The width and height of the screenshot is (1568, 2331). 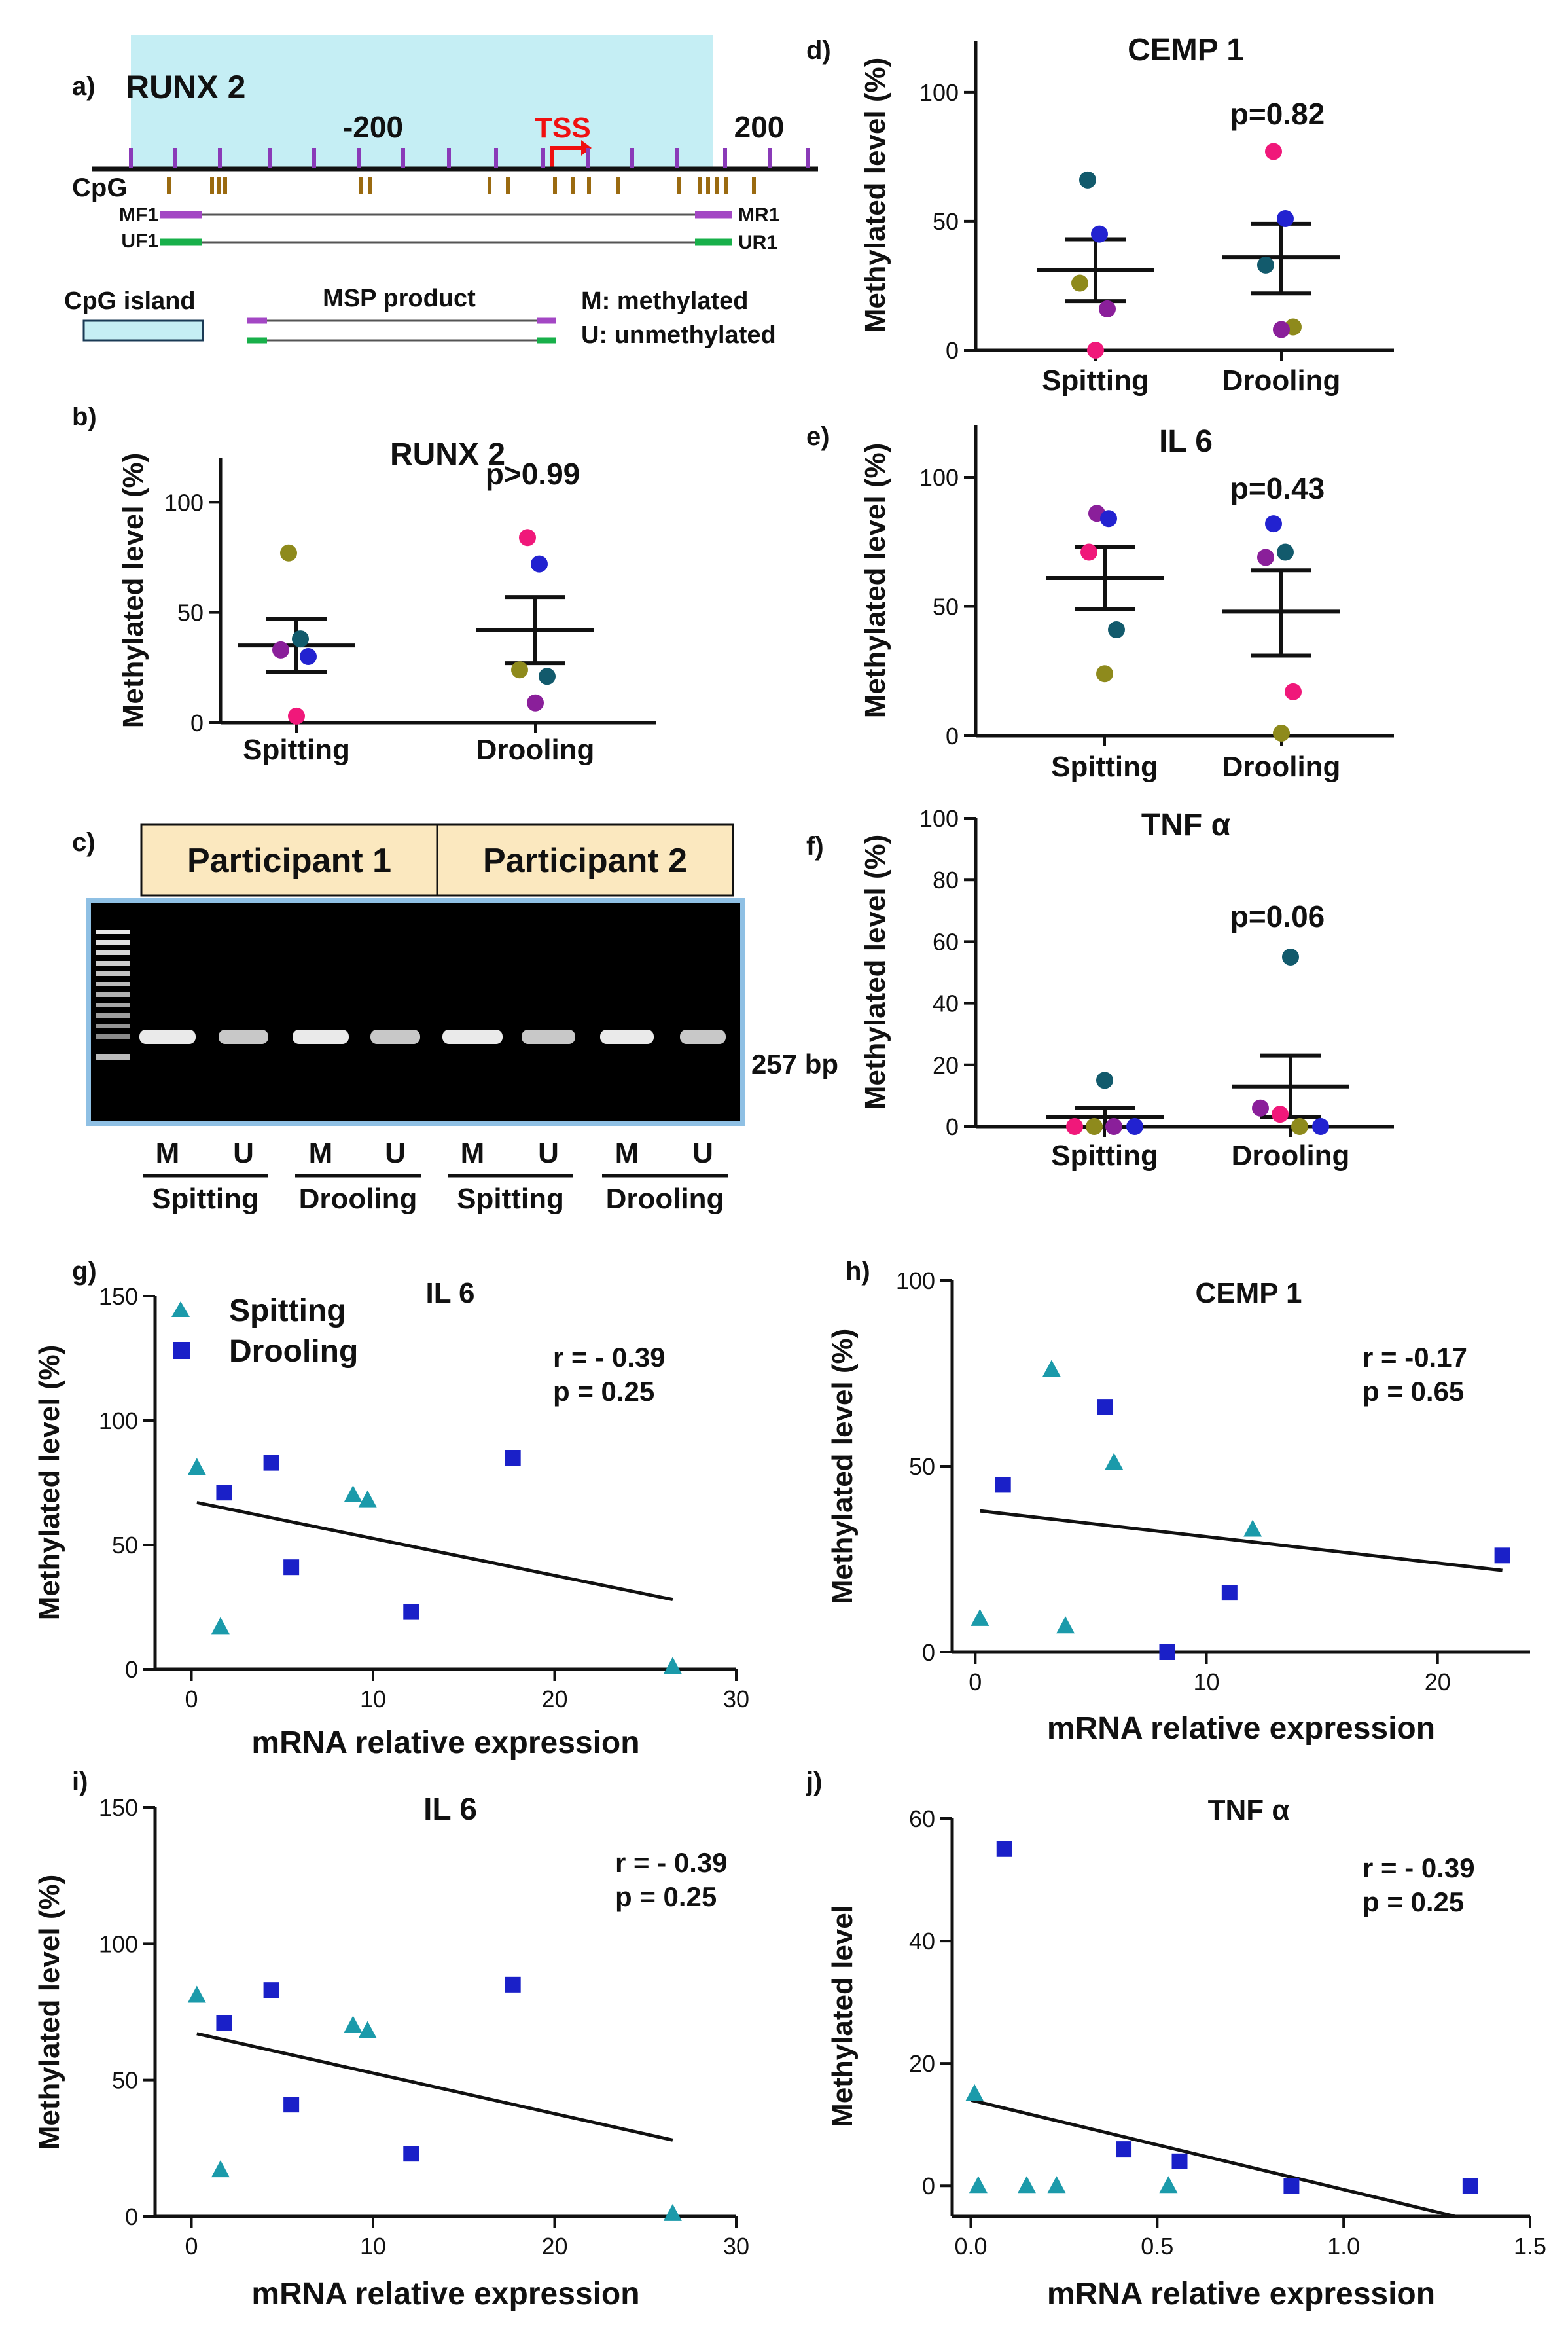 I want to click on x-tick-label: 30, so click(x=736, y=2246).